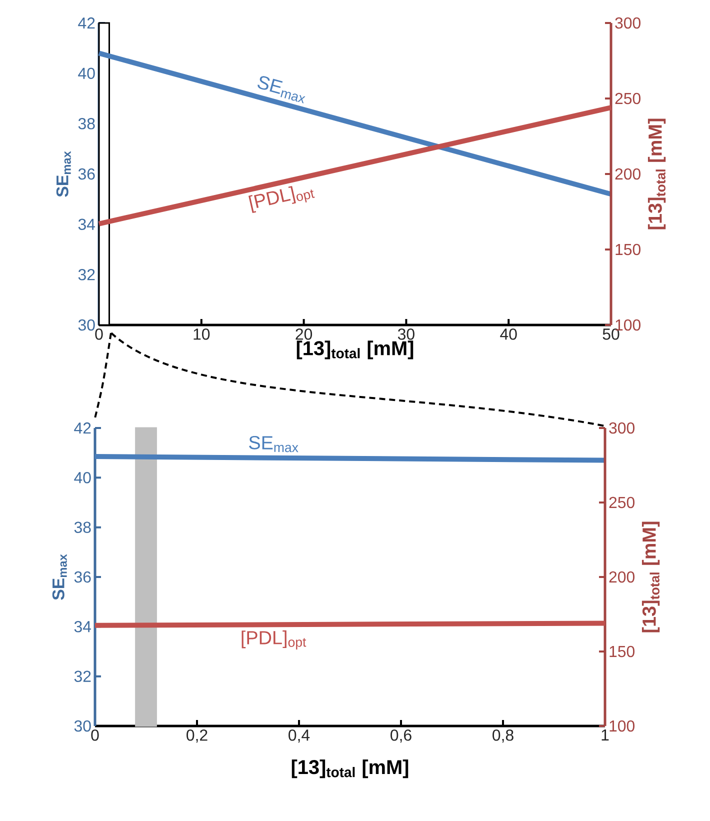 This screenshot has height=821, width=710. I want to click on text: [PDL]$_{opt}$, so click(281, 200).